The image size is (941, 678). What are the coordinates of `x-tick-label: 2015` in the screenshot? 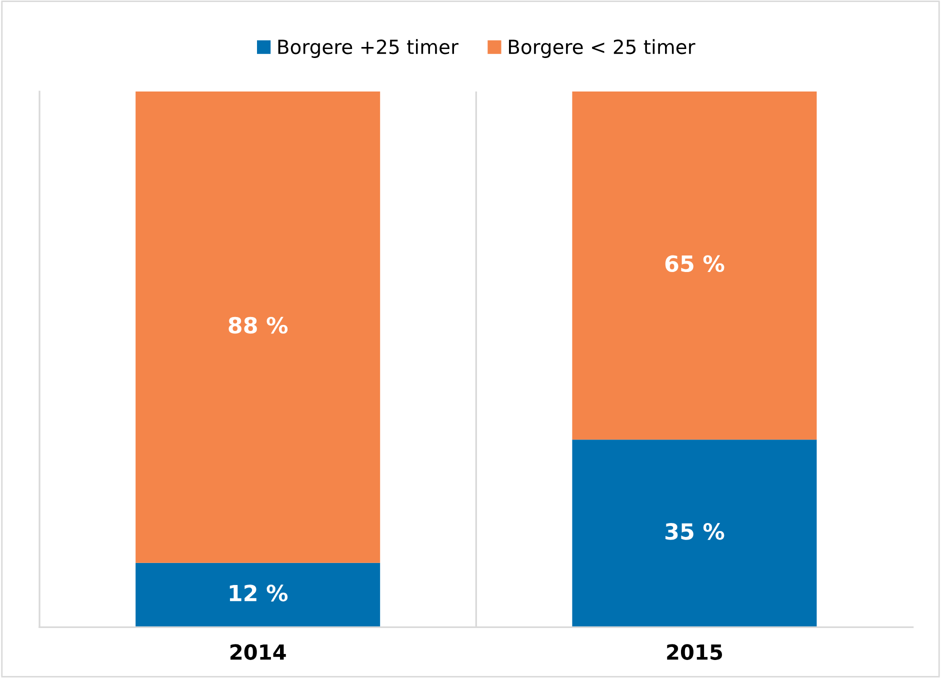 It's located at (694, 652).